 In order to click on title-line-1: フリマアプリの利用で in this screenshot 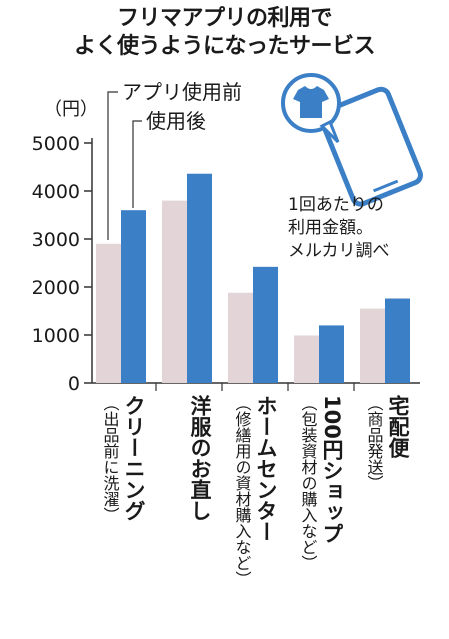, I will do `click(224, 18)`.